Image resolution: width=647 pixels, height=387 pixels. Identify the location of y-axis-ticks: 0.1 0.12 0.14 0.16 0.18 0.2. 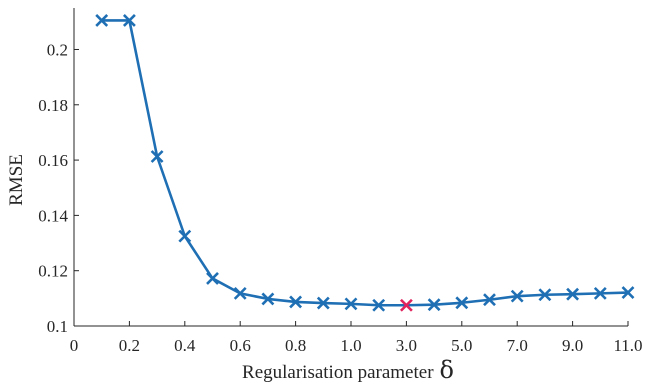
(58, 188).